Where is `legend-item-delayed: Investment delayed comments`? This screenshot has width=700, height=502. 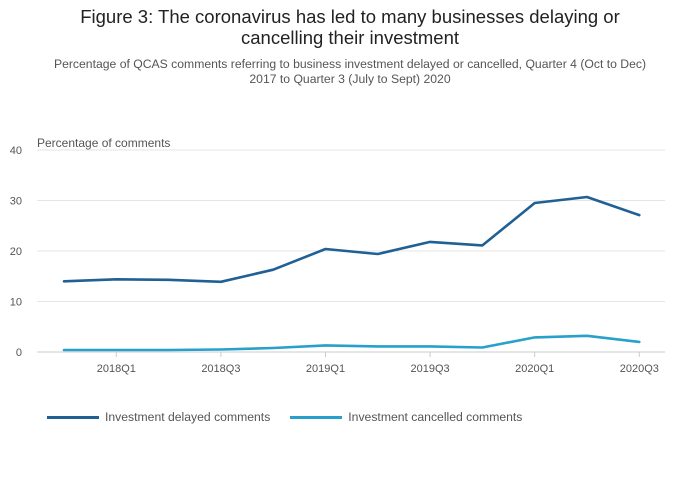 legend-item-delayed: Investment delayed comments is located at coordinates (158, 417).